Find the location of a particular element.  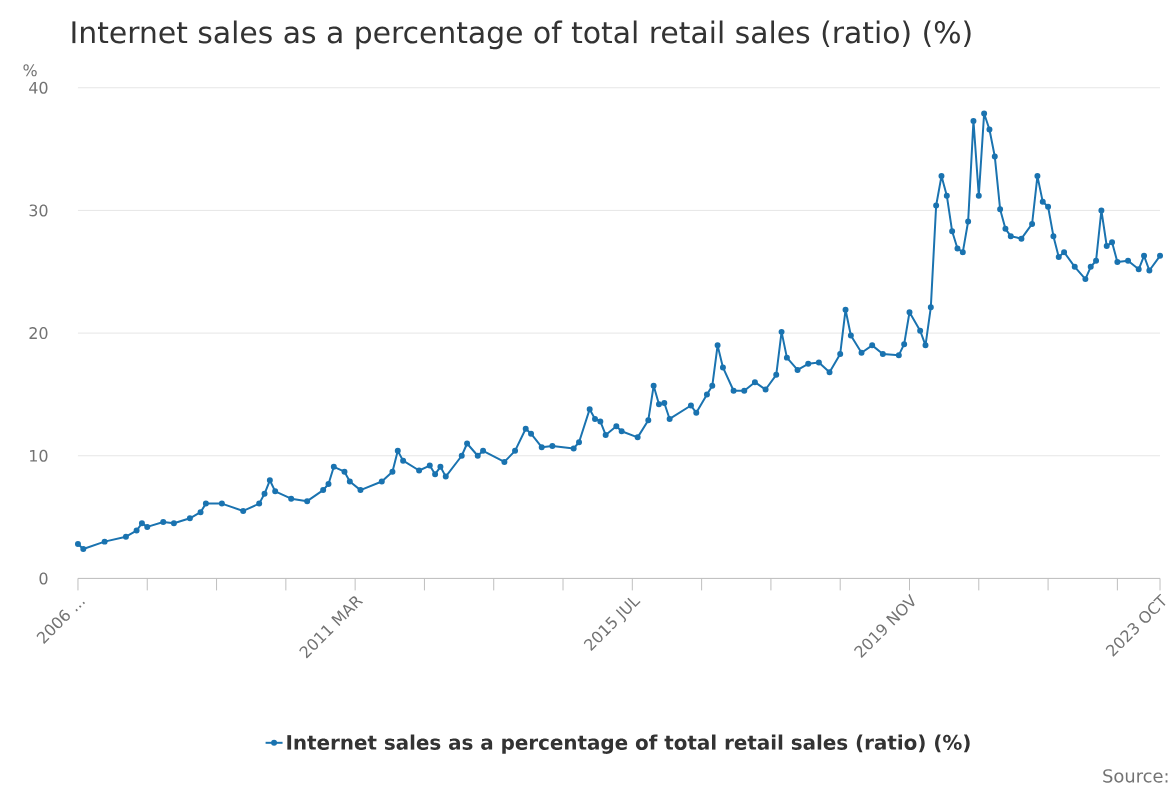

legend-label: Internet sales as a percentage of total retail sales (ratio) (%) is located at coordinates (628, 744).